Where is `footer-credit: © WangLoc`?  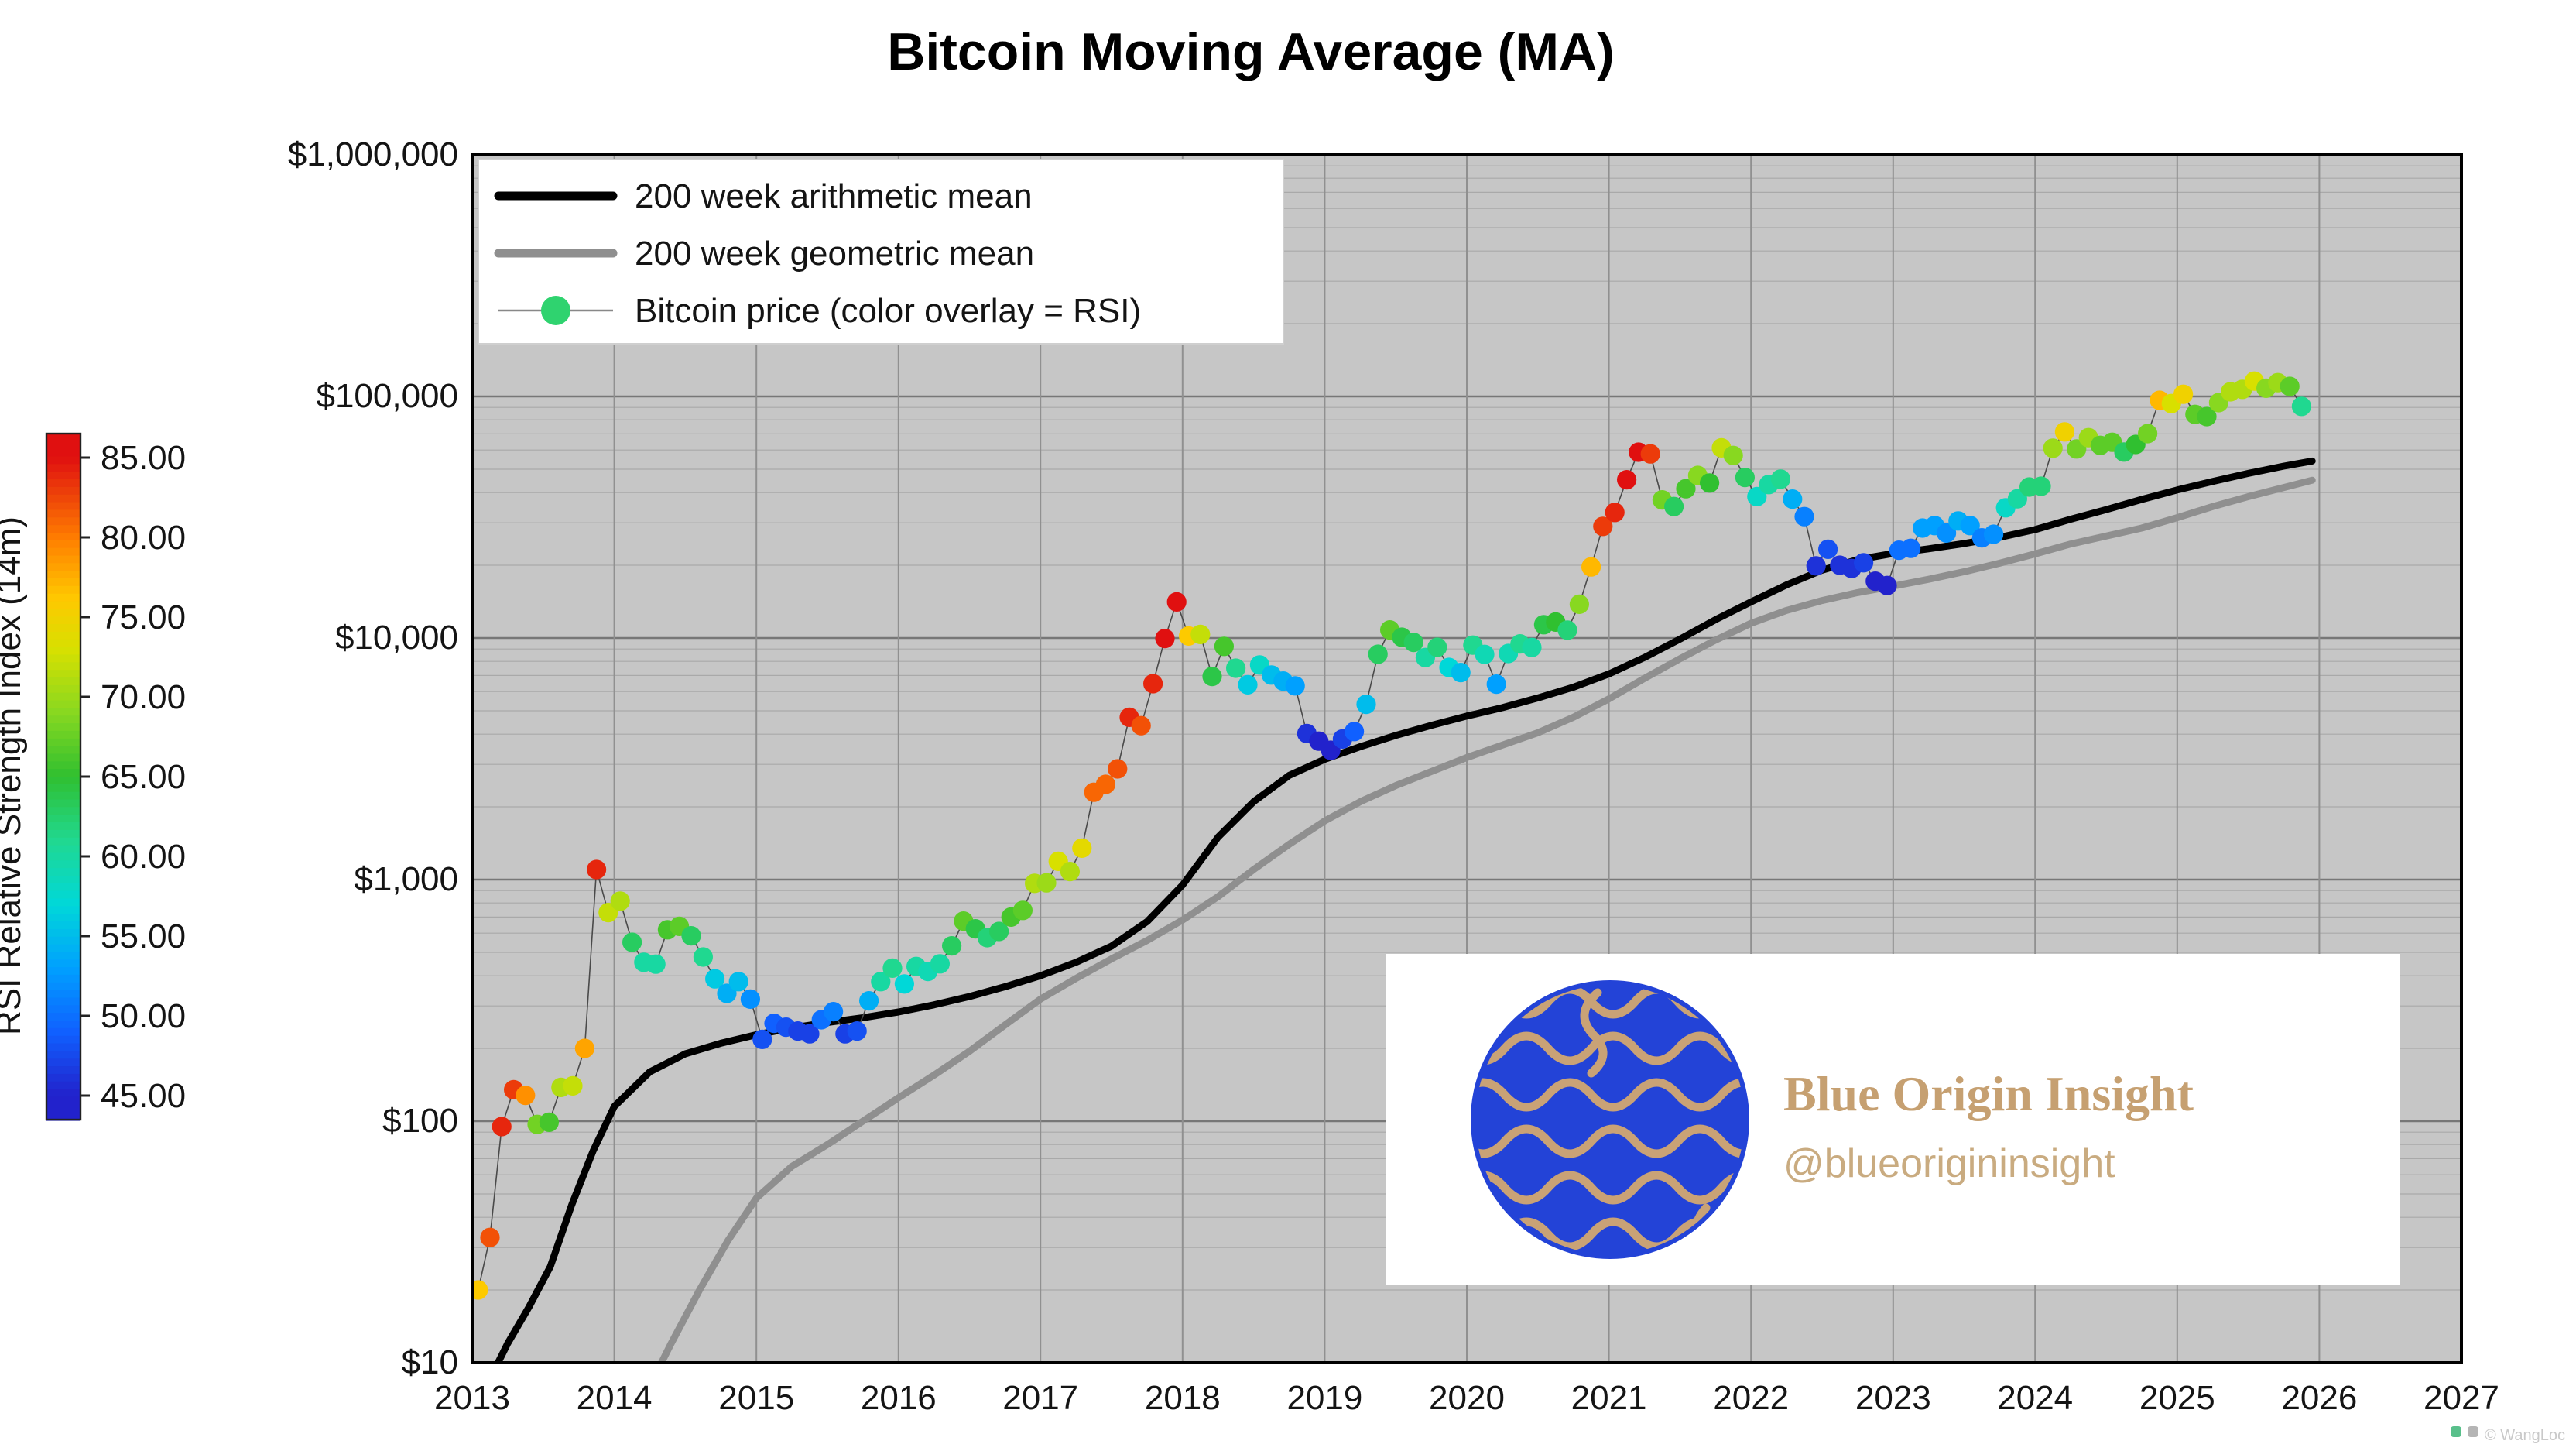 footer-credit: © WangLoc is located at coordinates (2508, 1435).